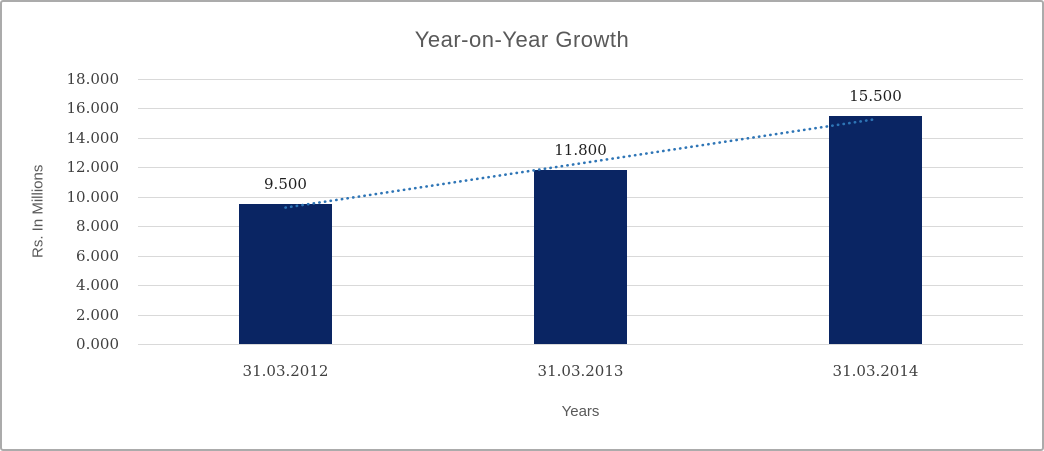  I want to click on data-label: 15.500, so click(875, 95).